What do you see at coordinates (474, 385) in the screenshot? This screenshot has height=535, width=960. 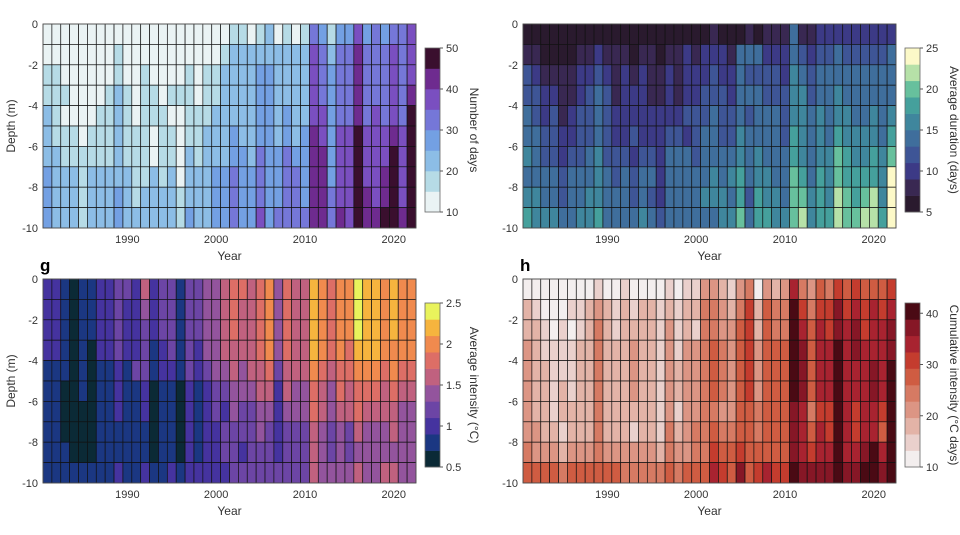 I see `colorbar-label: Average intensity (°C)` at bounding box center [474, 385].